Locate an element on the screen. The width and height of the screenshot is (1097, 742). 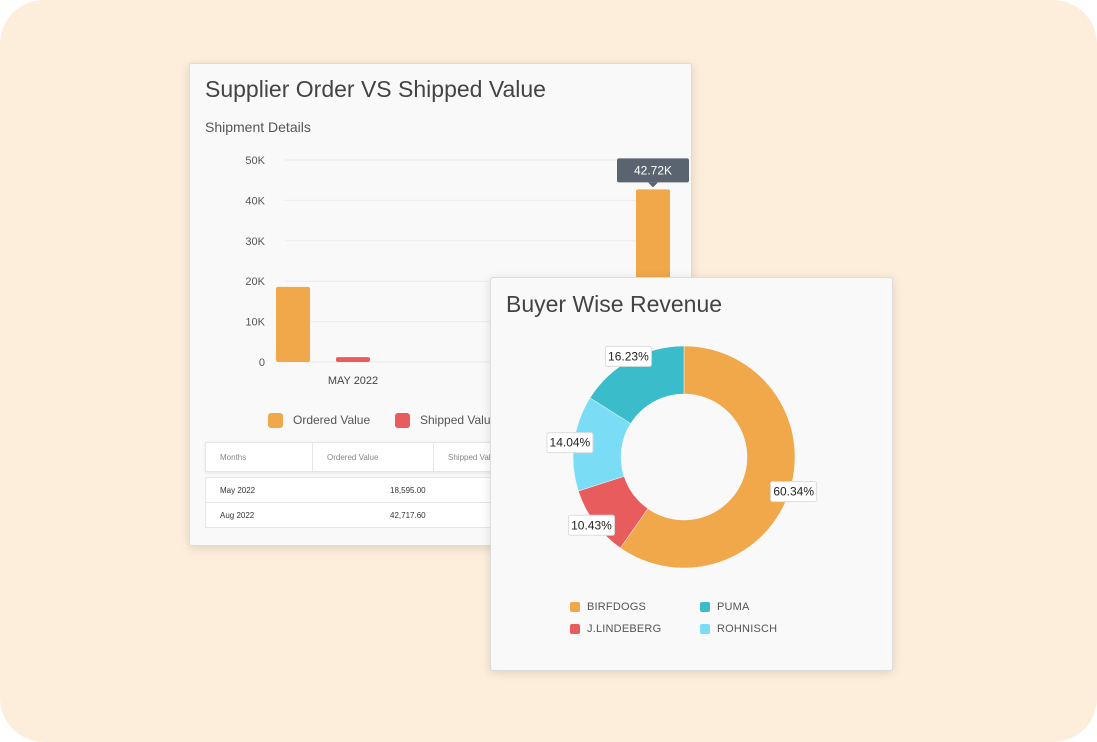
donut-card-title: Buyer Wise Revenue is located at coordinates (614, 304).